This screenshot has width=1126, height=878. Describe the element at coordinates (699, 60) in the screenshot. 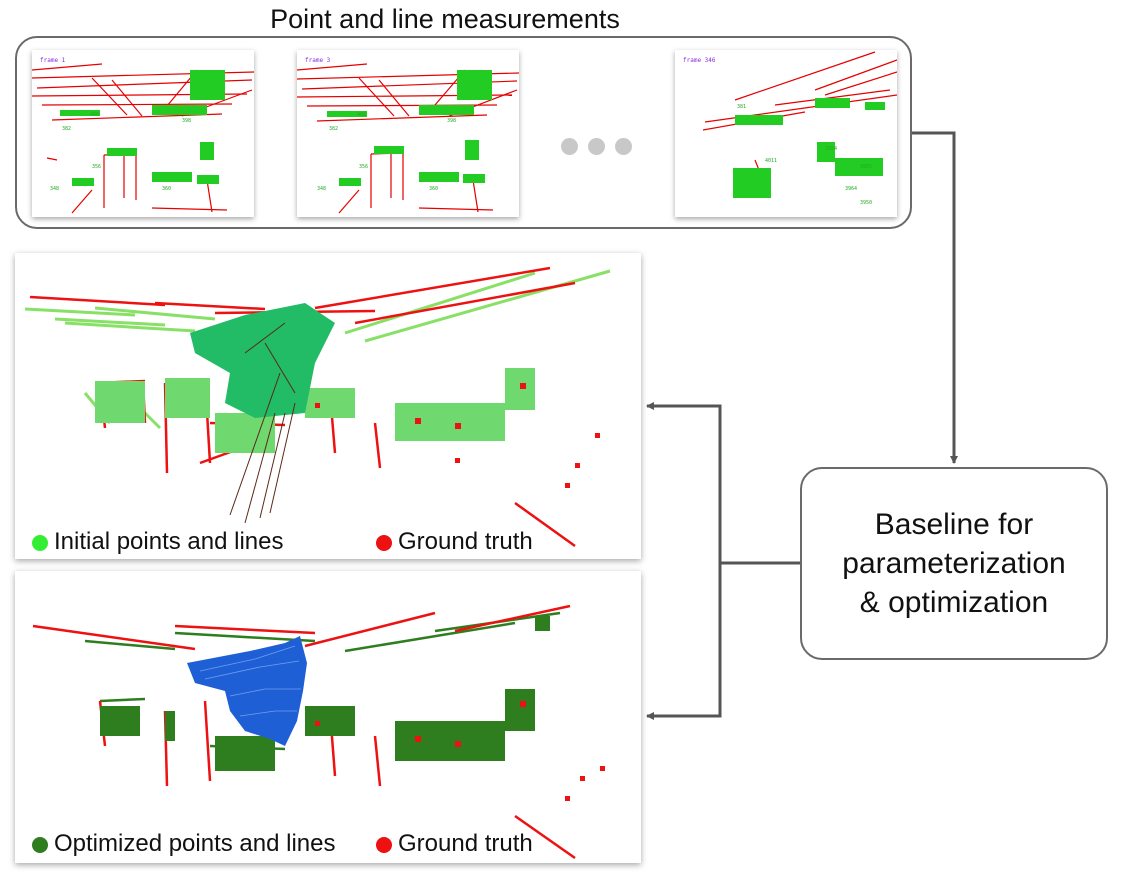

I see `frame-346-label: frame 346` at that location.